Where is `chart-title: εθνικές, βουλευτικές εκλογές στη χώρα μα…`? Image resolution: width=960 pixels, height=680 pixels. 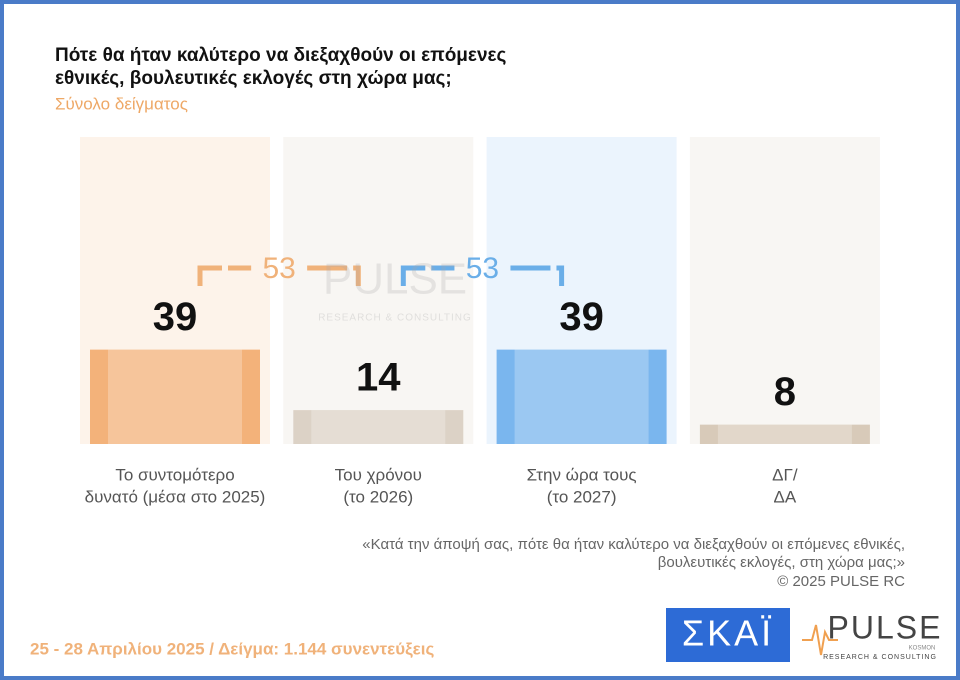
chart-title: εθνικές, βουλευτικές εκλογές στη χώρα μα… is located at coordinates (253, 78).